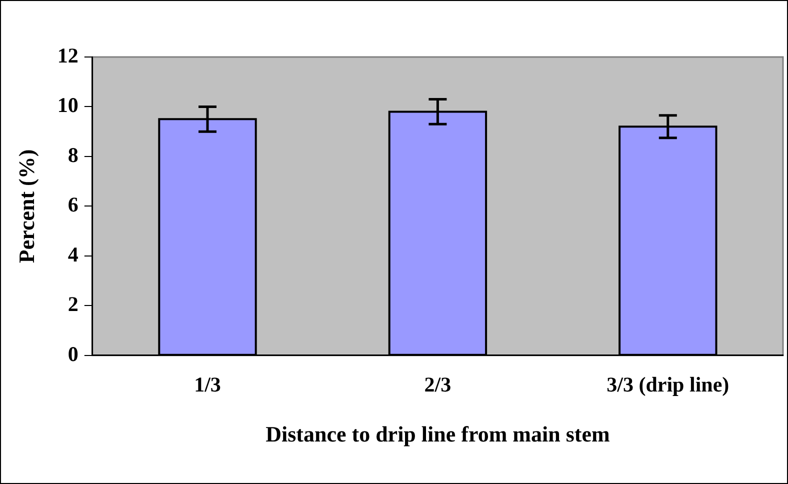  What do you see at coordinates (73, 304) in the screenshot?
I see `y-tick-label: 2` at bounding box center [73, 304].